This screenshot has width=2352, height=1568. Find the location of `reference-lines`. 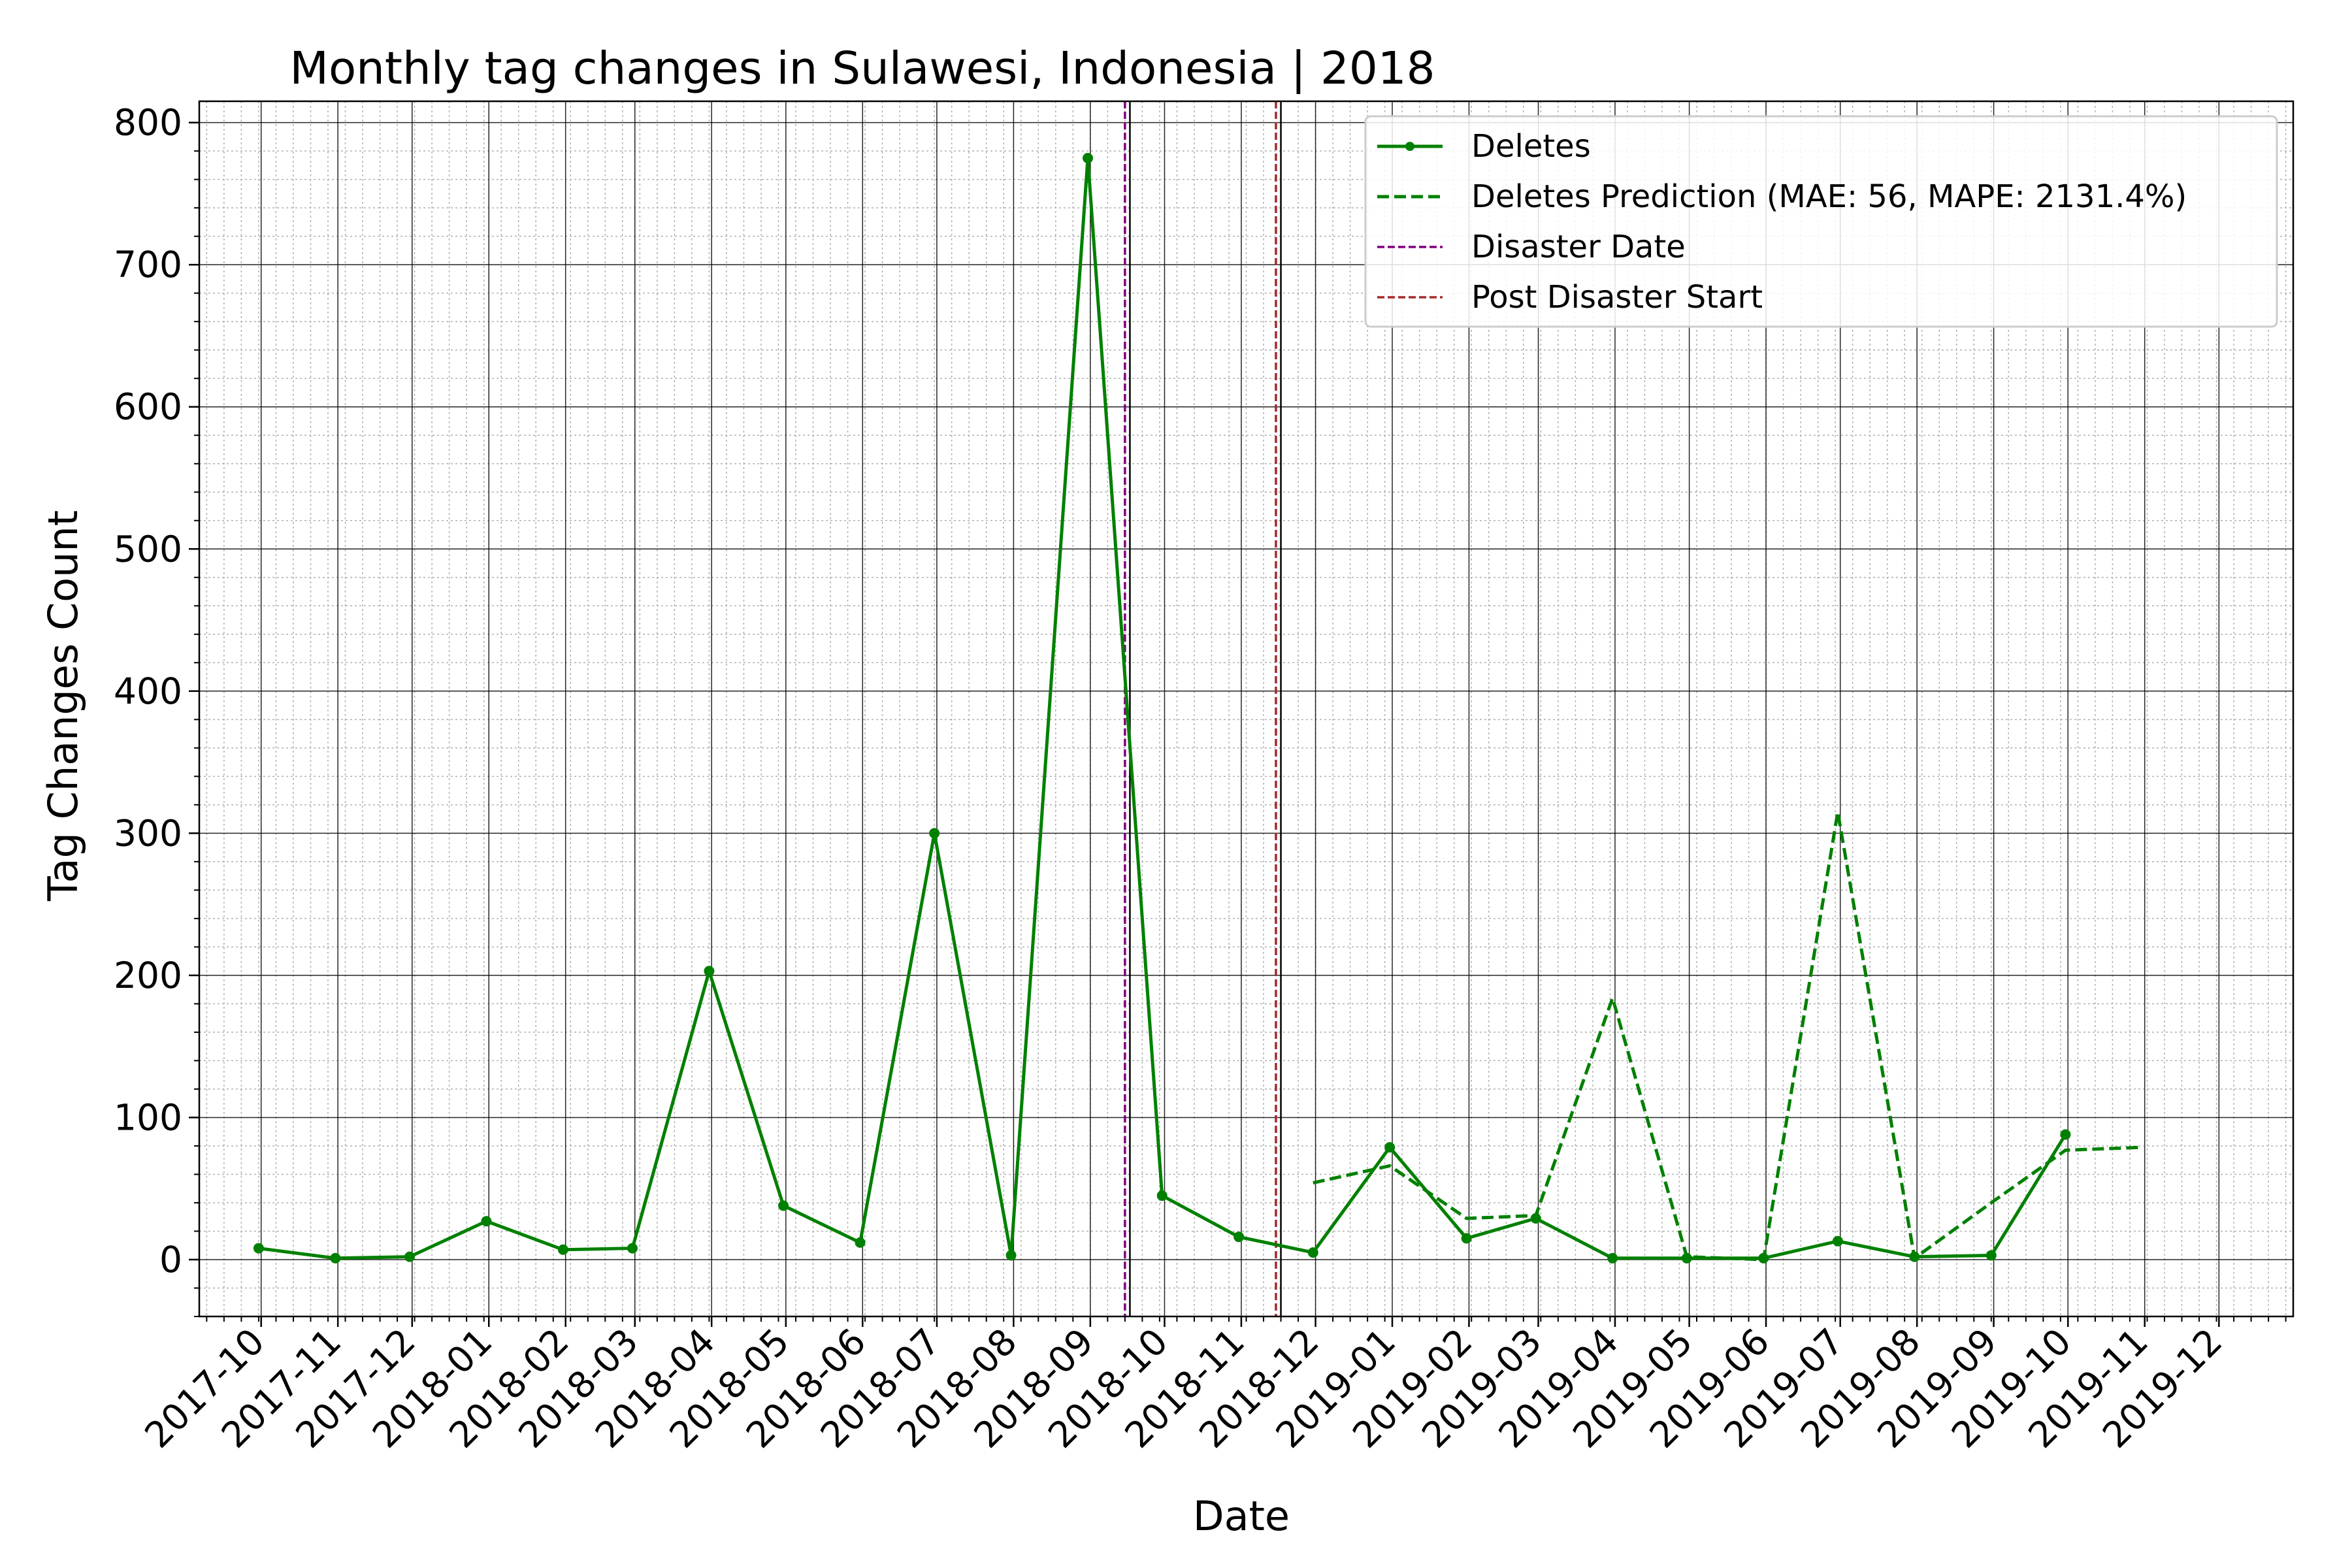

reference-lines is located at coordinates (1203, 708).